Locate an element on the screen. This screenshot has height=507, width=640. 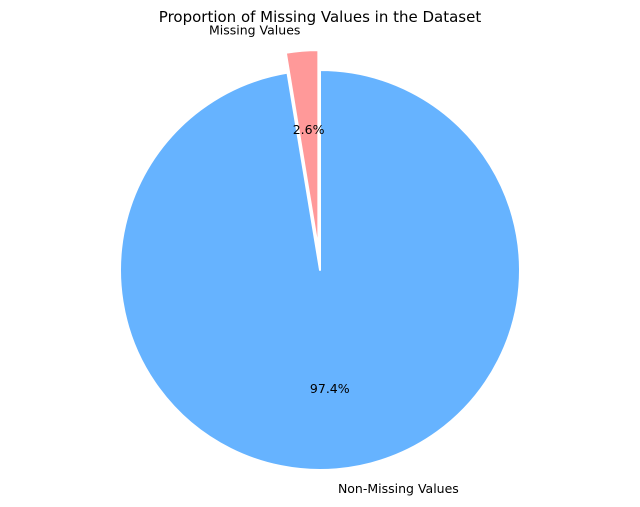
slice-percent-missing-values: 2.6% is located at coordinates (309, 129).